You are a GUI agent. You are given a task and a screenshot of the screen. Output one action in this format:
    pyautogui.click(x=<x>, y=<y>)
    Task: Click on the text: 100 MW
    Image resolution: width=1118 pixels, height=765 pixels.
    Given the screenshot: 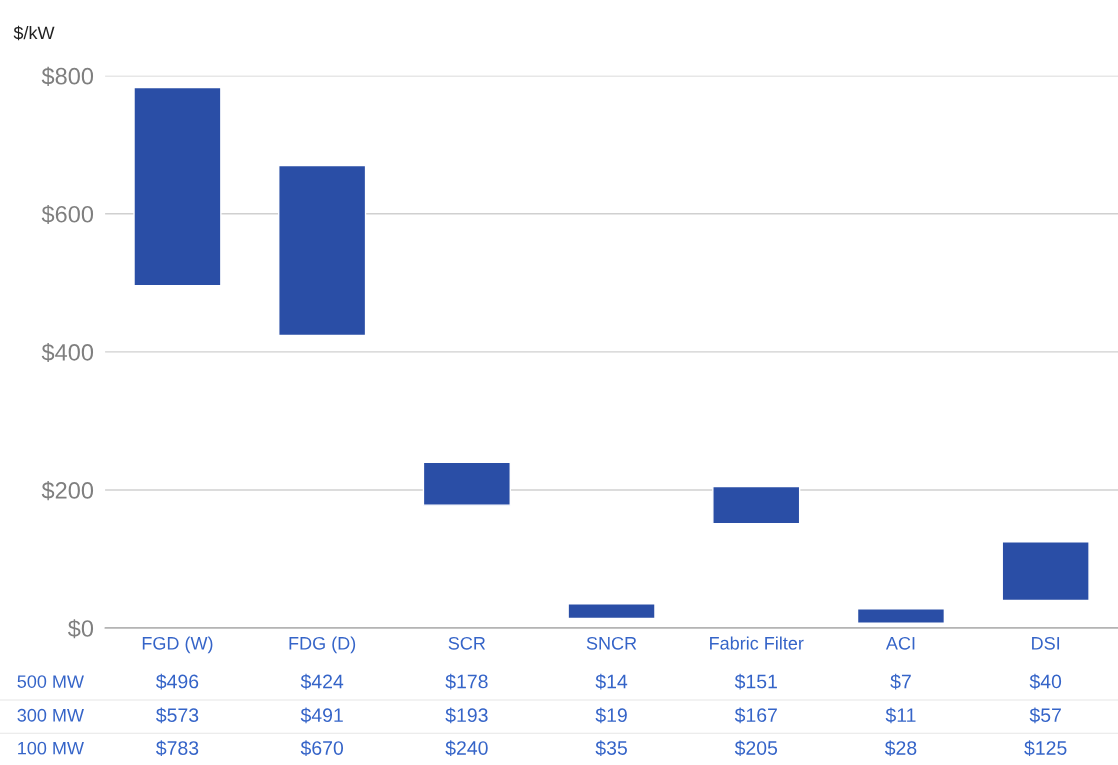 What is the action you would take?
    pyautogui.click(x=51, y=748)
    